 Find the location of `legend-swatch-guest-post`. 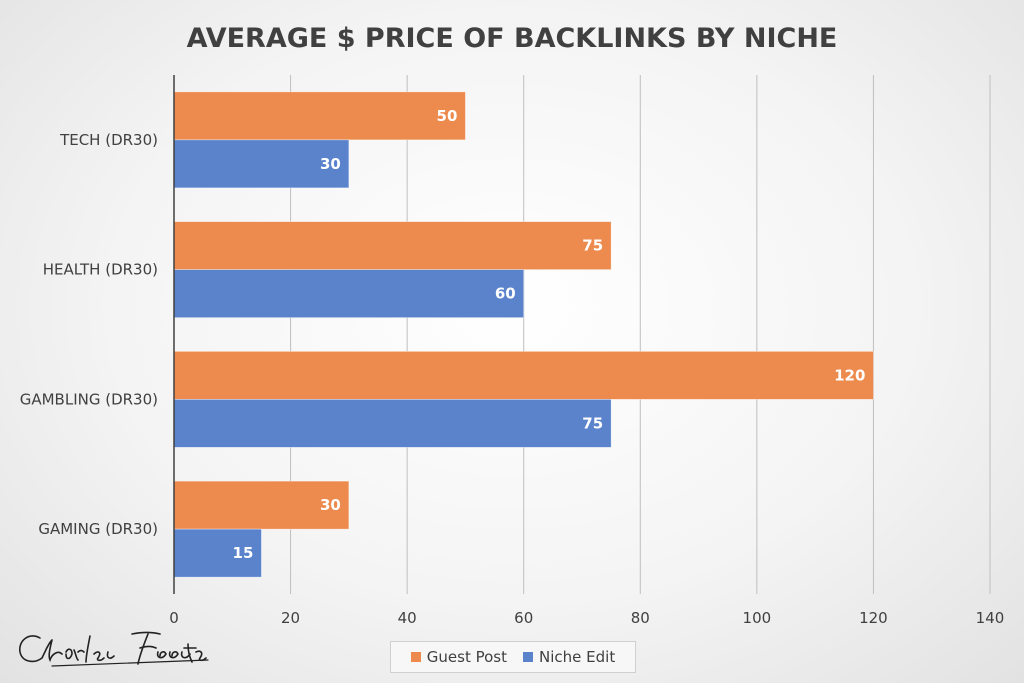

legend-swatch-guest-post is located at coordinates (415, 657).